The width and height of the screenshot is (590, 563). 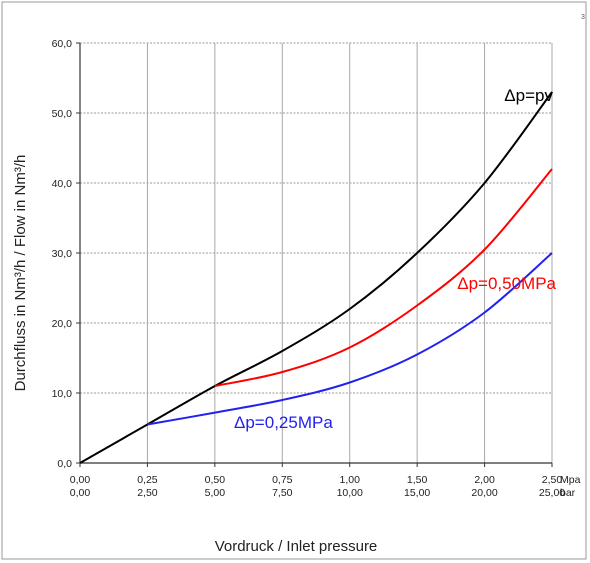 I want to click on x-axis-label: Vordruck / Inlet pressure, so click(x=296, y=546).